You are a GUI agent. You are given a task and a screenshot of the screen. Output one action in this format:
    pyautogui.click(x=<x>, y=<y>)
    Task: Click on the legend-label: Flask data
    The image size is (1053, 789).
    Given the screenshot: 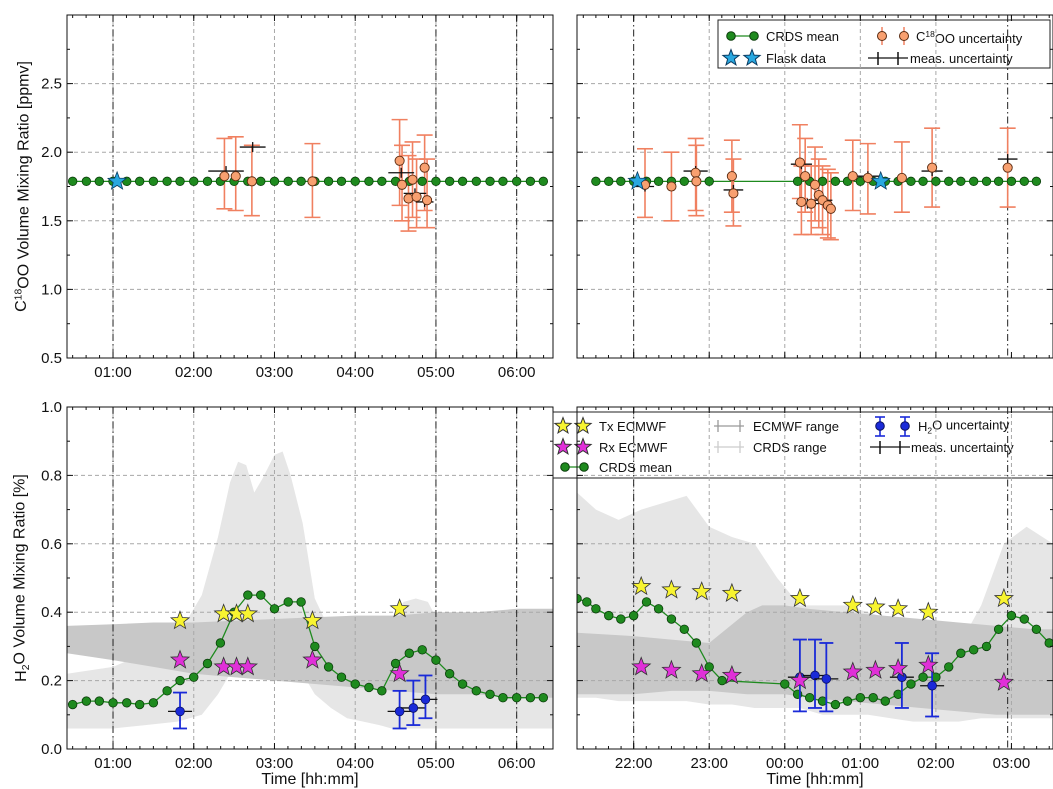 What is the action you would take?
    pyautogui.click(x=796, y=58)
    